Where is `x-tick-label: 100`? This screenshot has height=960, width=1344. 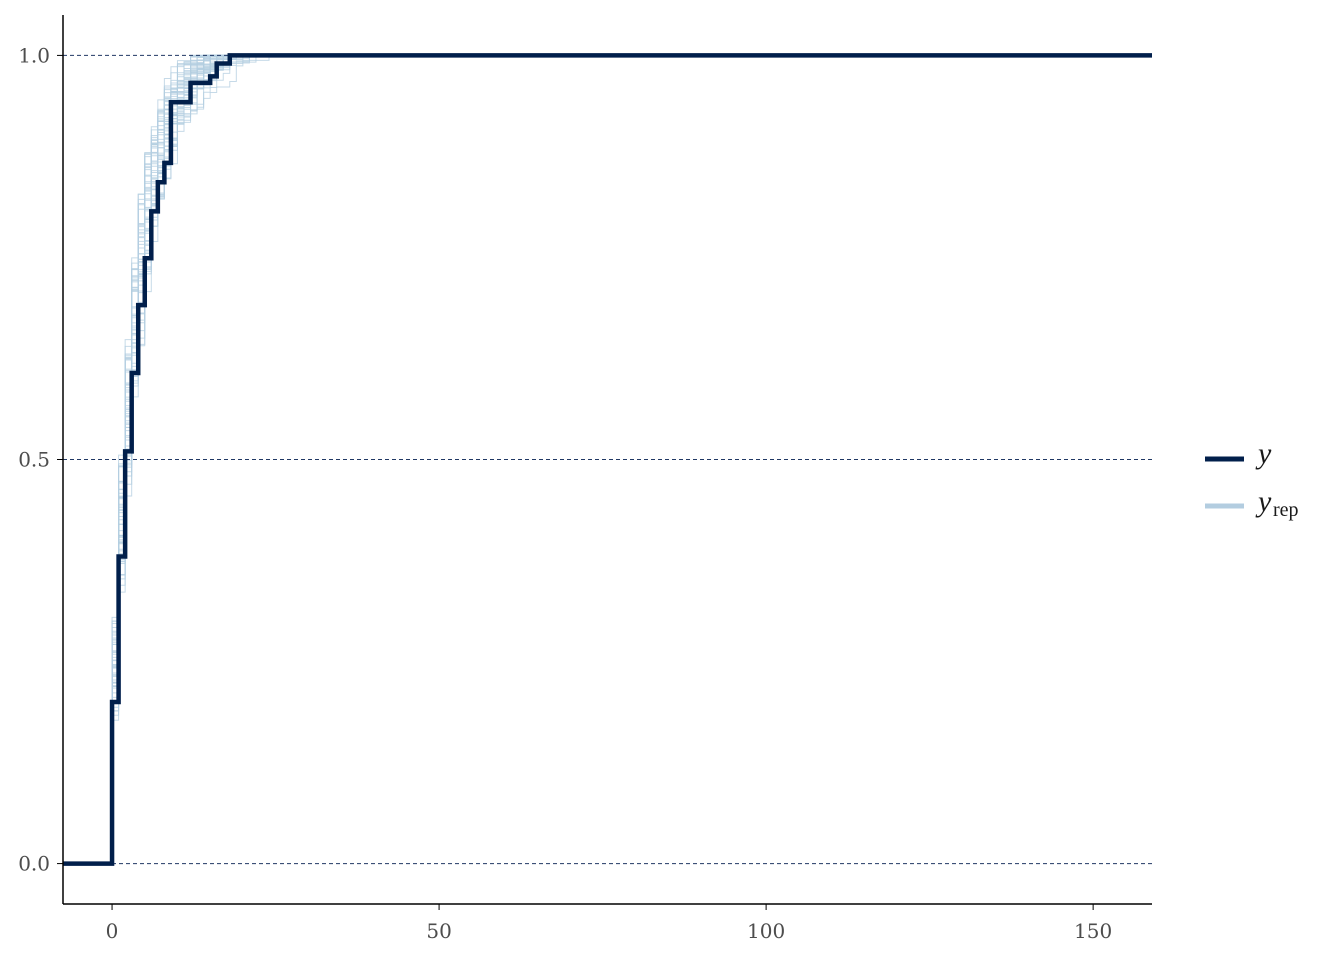
x-tick-label: 100 is located at coordinates (766, 931).